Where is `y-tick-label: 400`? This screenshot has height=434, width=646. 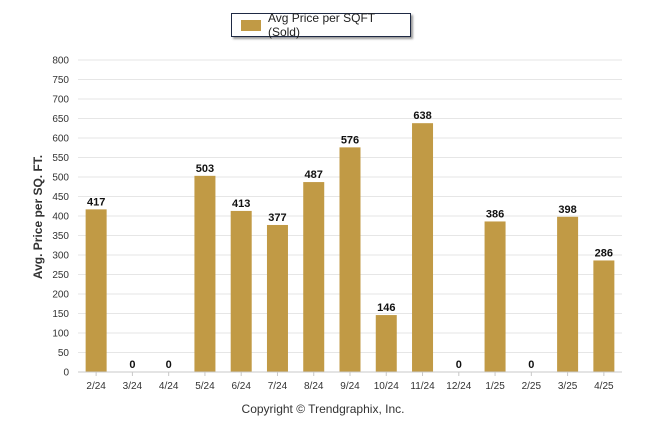 y-tick-label: 400 is located at coordinates (60, 217).